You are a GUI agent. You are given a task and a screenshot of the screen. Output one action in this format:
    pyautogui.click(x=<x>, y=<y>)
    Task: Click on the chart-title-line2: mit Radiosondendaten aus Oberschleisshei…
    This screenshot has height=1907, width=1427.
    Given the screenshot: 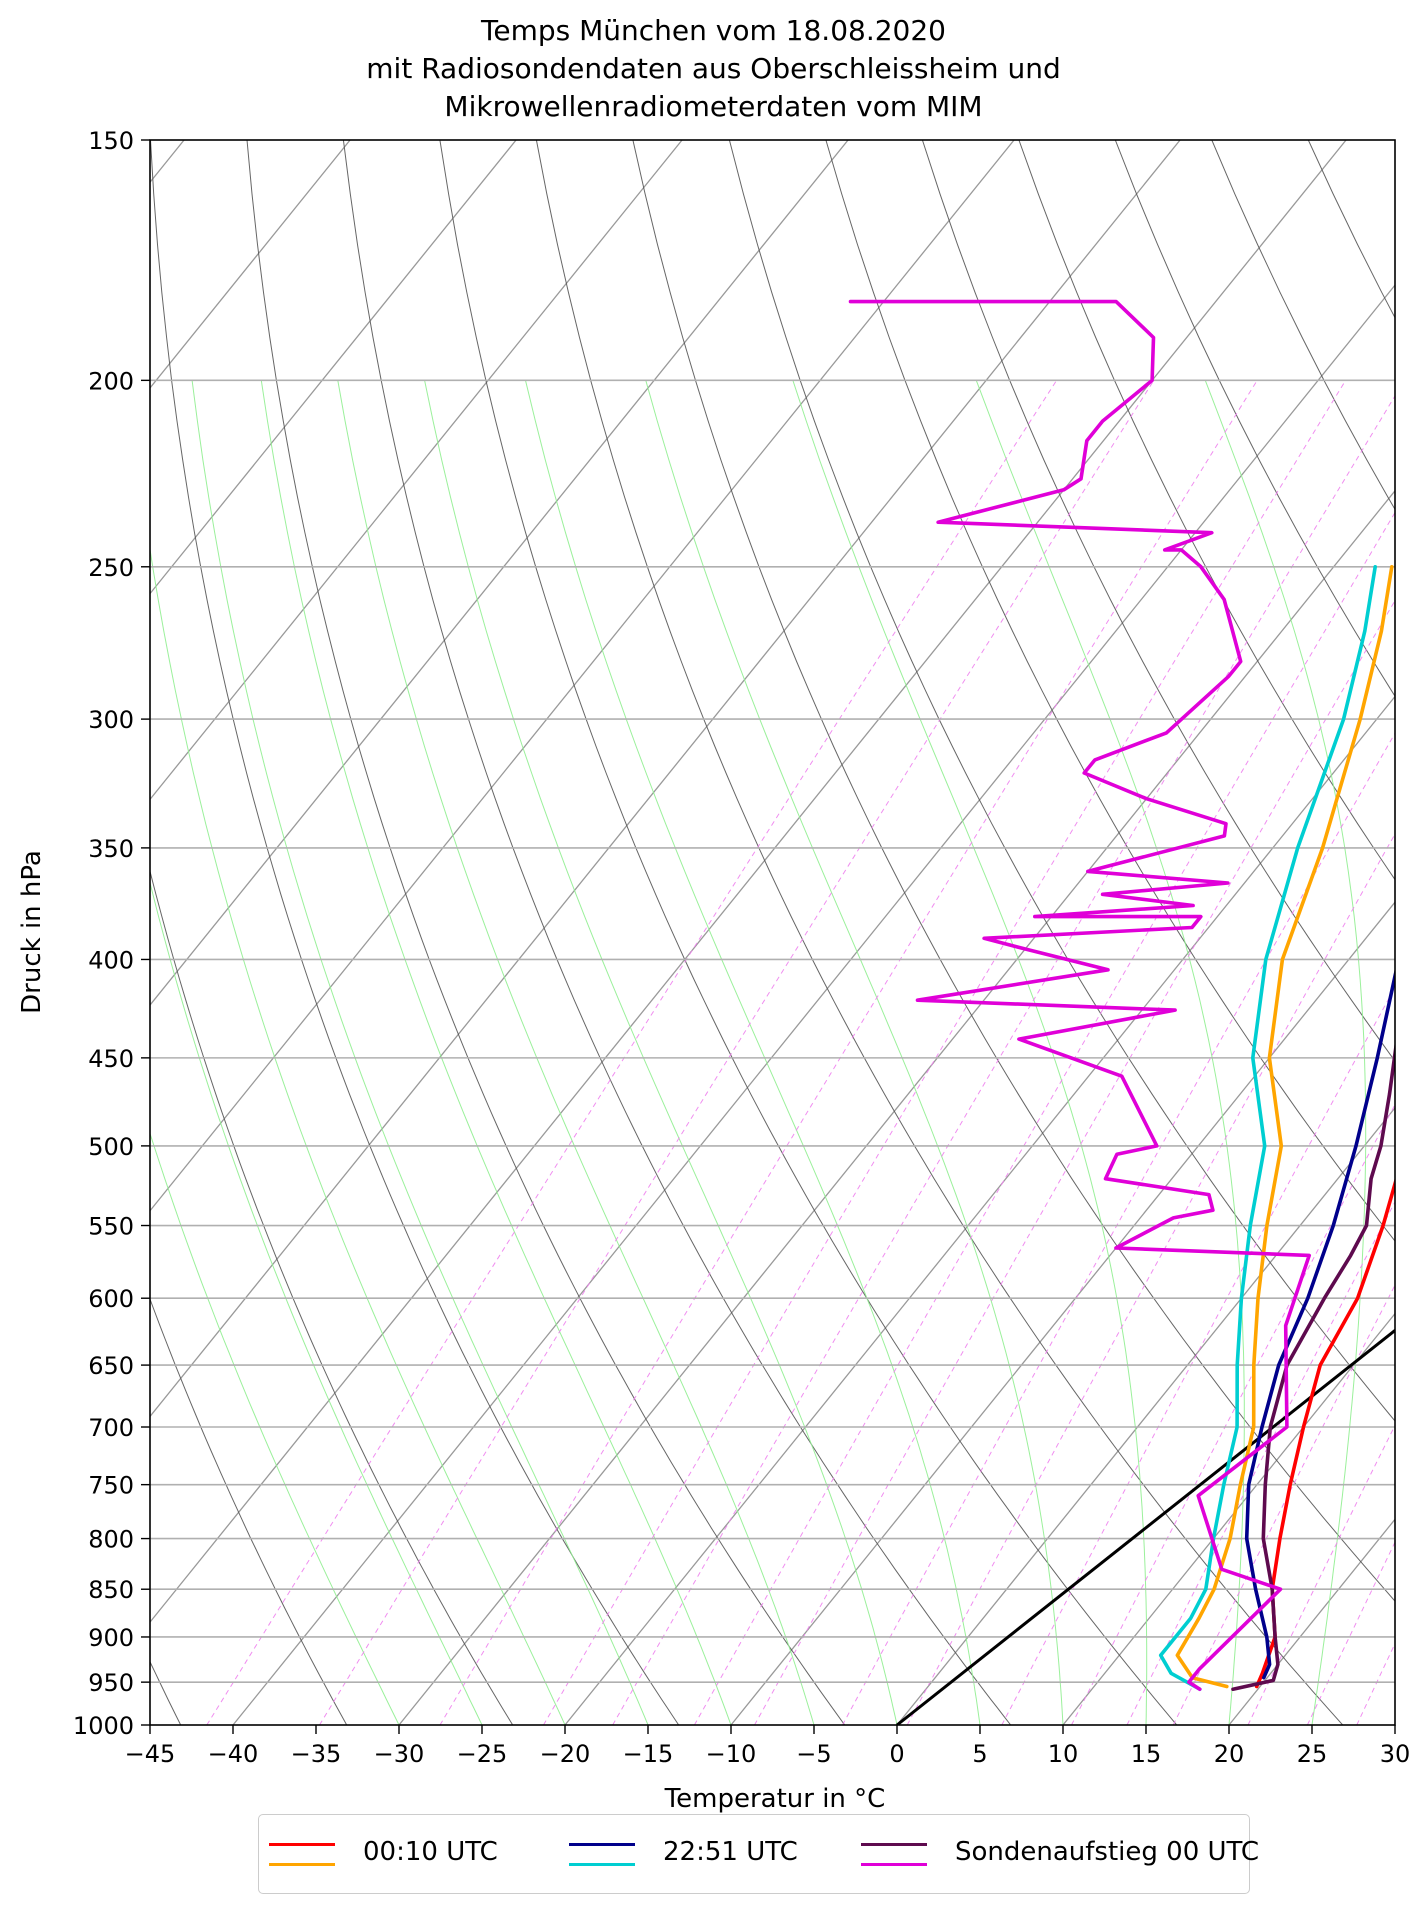 What is the action you would take?
    pyautogui.click(x=713, y=68)
    